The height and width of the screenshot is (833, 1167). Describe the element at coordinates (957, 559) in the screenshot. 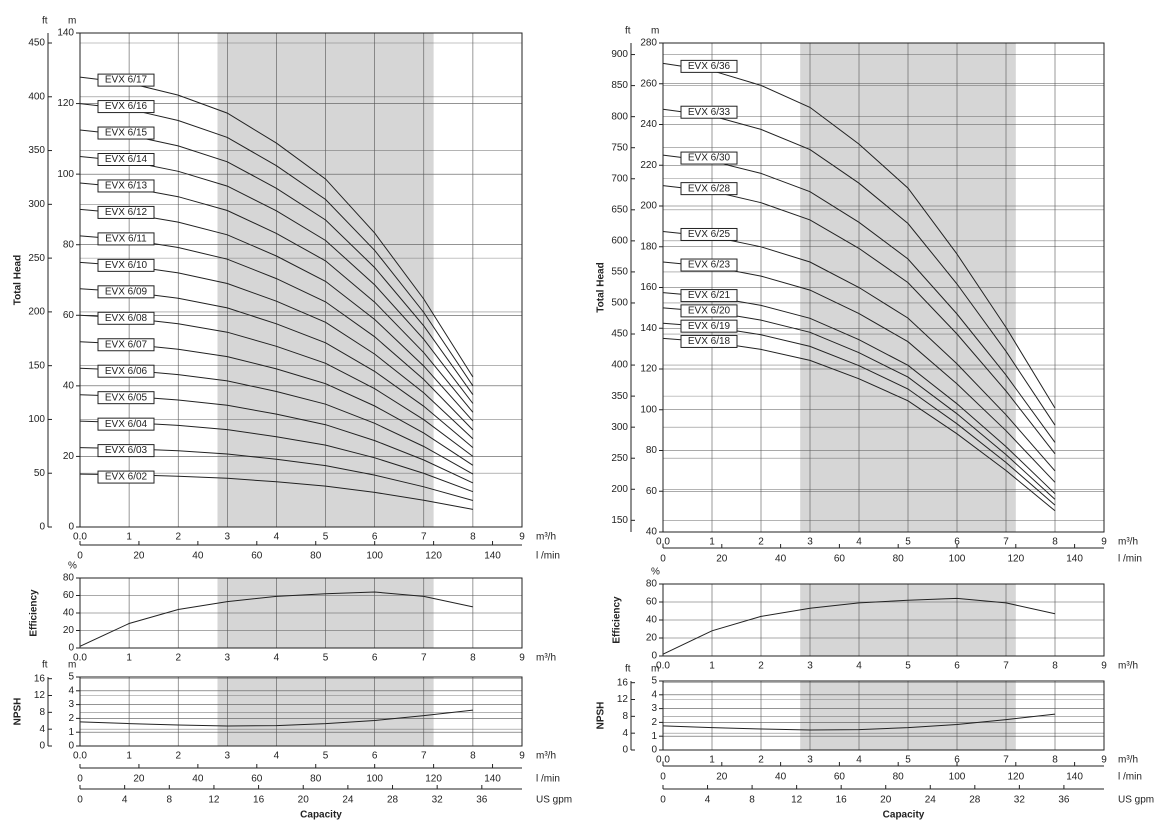

I see `tick-label: 100` at that location.